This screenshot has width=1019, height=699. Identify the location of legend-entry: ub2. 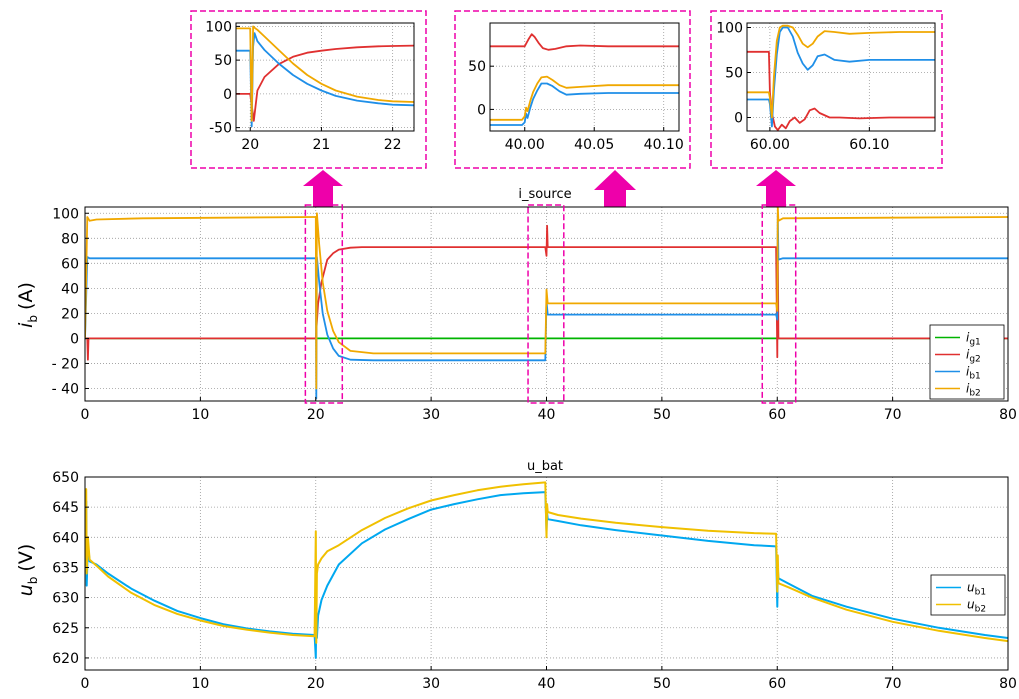
(976, 606).